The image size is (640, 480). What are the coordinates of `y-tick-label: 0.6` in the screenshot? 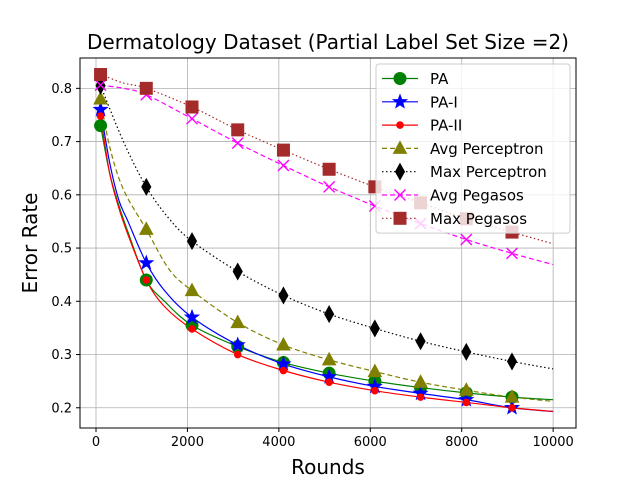 It's located at (61, 195).